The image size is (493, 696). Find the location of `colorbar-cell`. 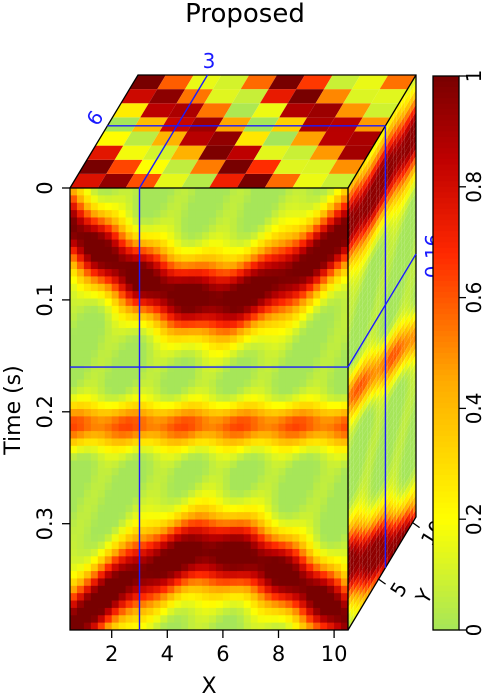

colorbar-cell is located at coordinates (446, 511).